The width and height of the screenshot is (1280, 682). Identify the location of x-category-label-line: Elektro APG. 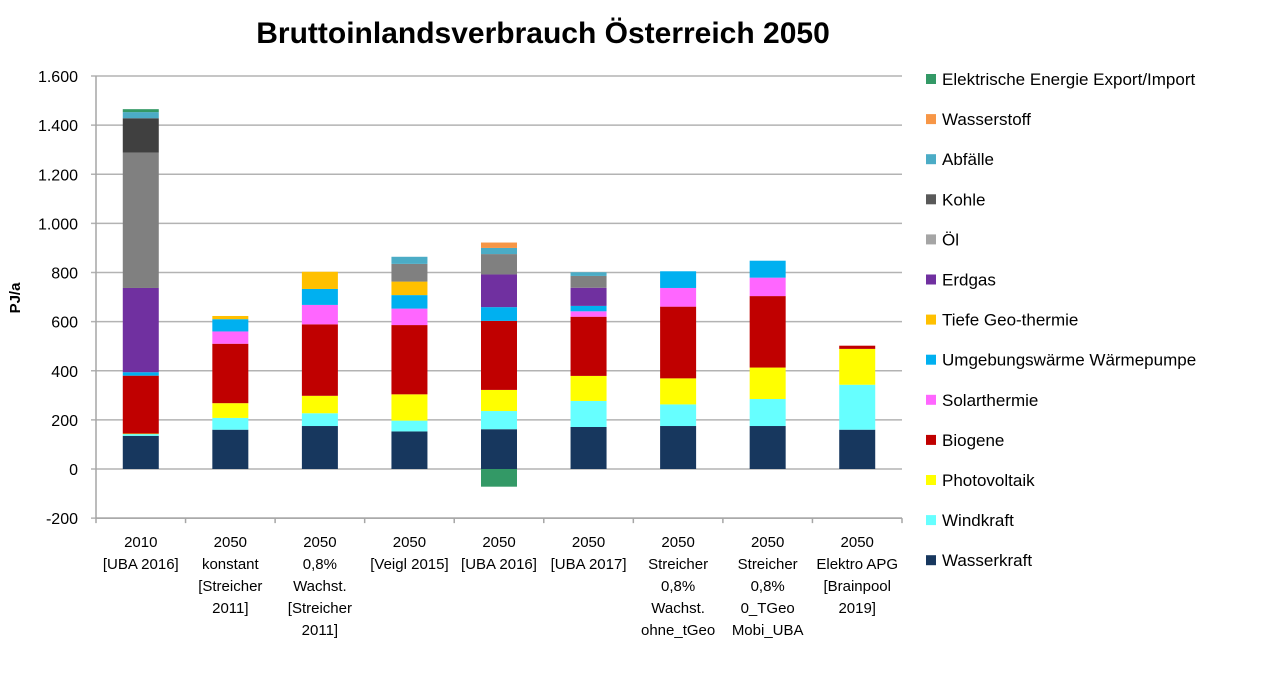
(857, 564).